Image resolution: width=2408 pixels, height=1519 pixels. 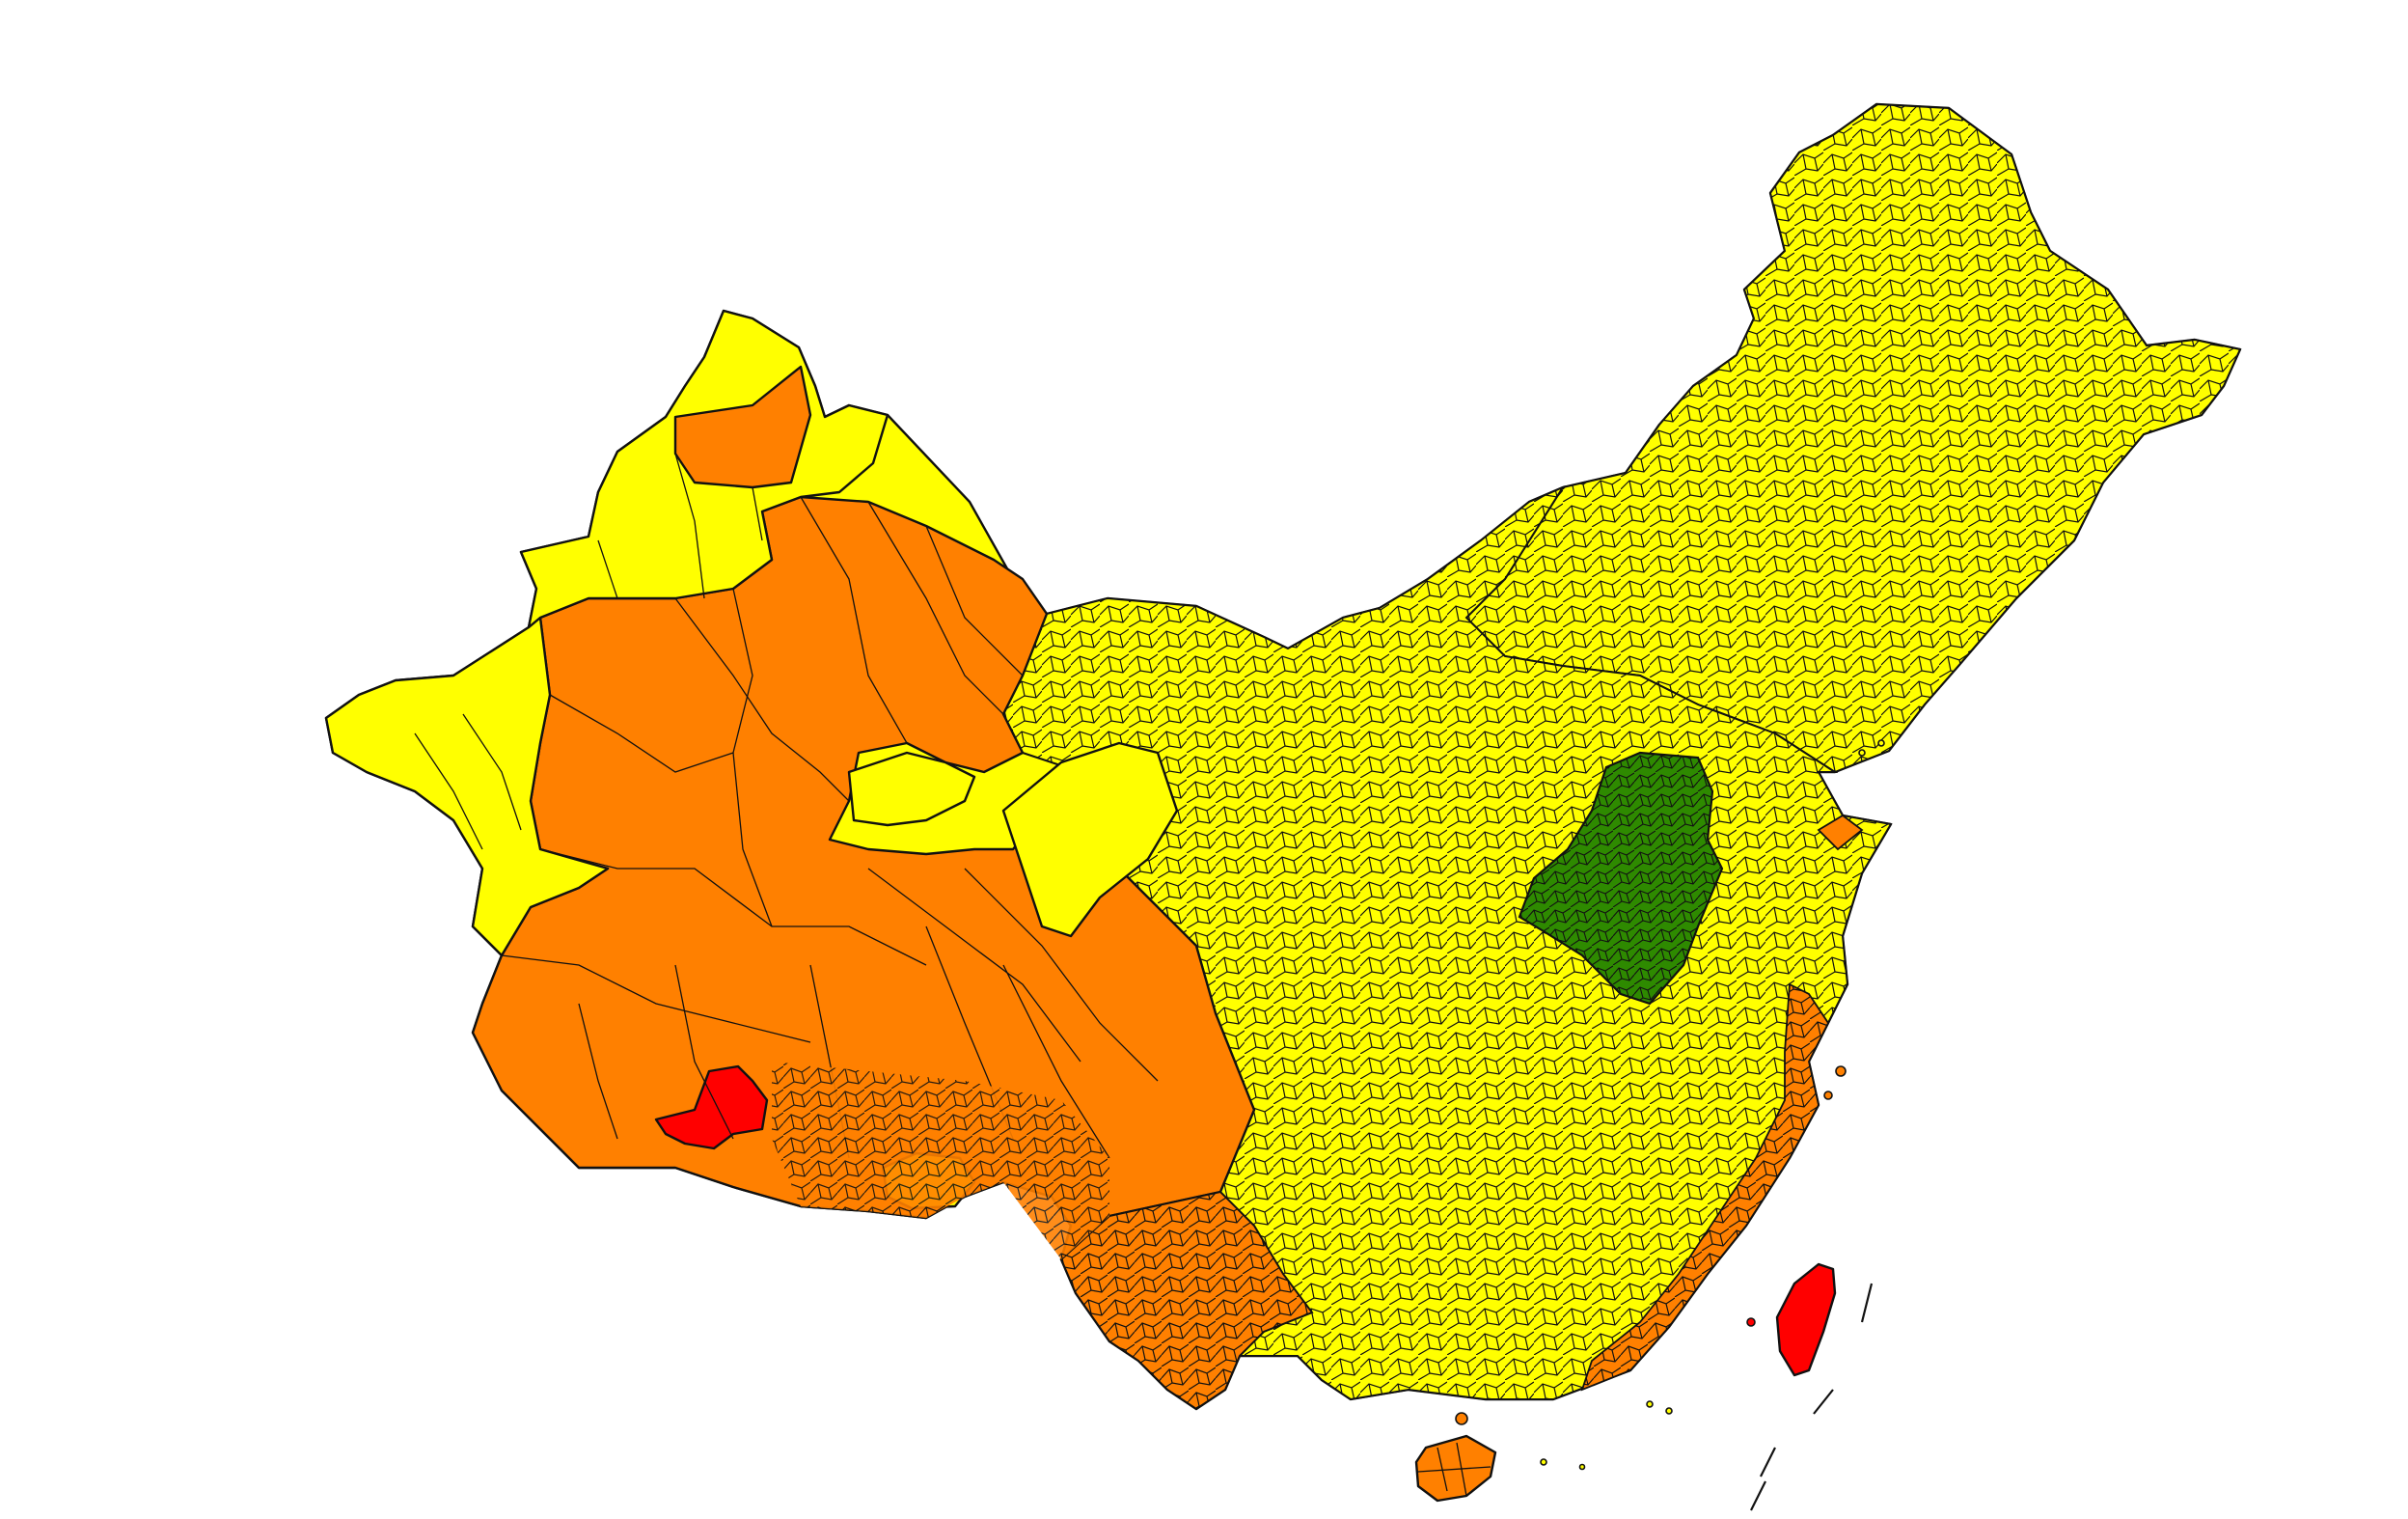 I want to click on region-yellow-xinjiang-west, so click(x=467, y=786).